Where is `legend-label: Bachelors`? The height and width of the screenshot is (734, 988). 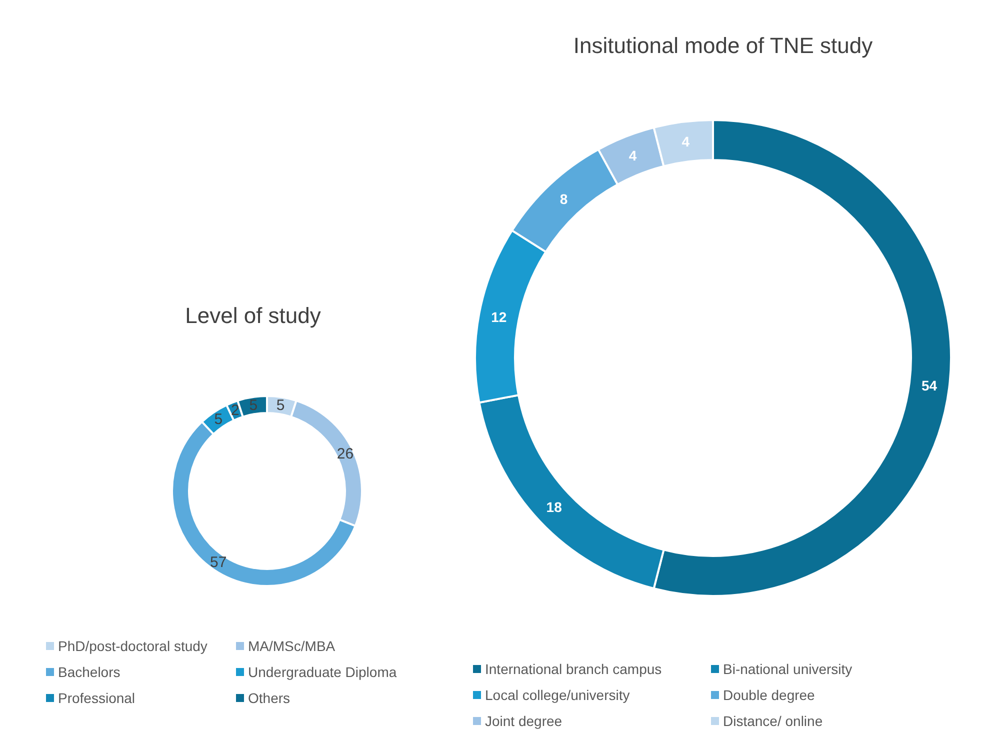
legend-label: Bachelors is located at coordinates (89, 672).